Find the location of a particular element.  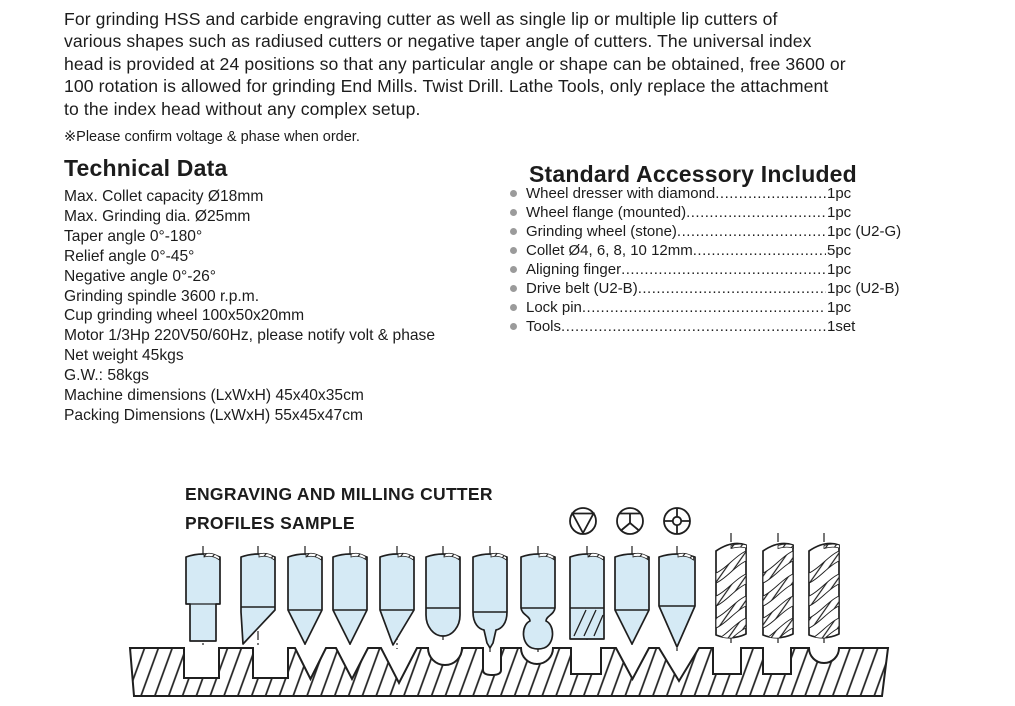

accessory-item: Lock pin 1pc is located at coordinates (736, 307).